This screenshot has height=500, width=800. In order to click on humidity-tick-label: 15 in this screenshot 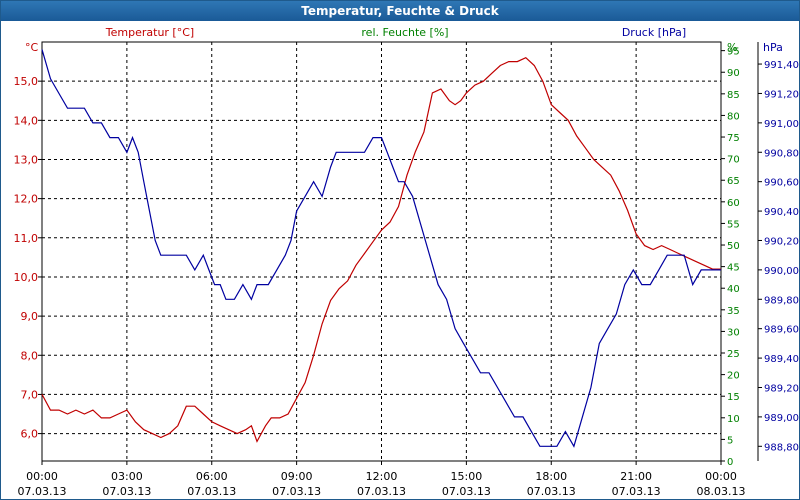, I will do `click(733, 397)`.